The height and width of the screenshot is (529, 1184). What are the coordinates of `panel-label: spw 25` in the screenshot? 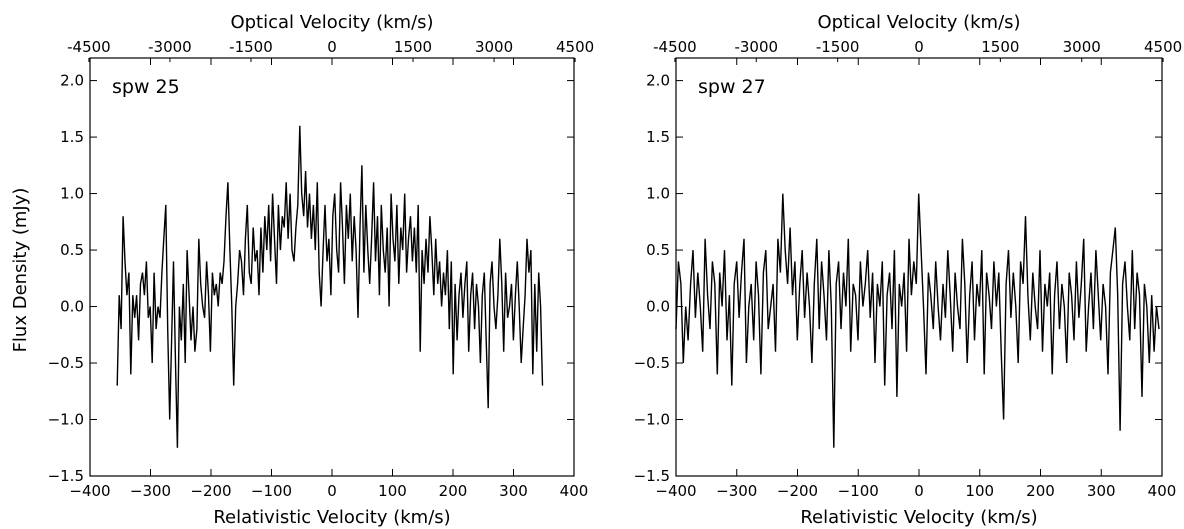 It's located at (146, 87).